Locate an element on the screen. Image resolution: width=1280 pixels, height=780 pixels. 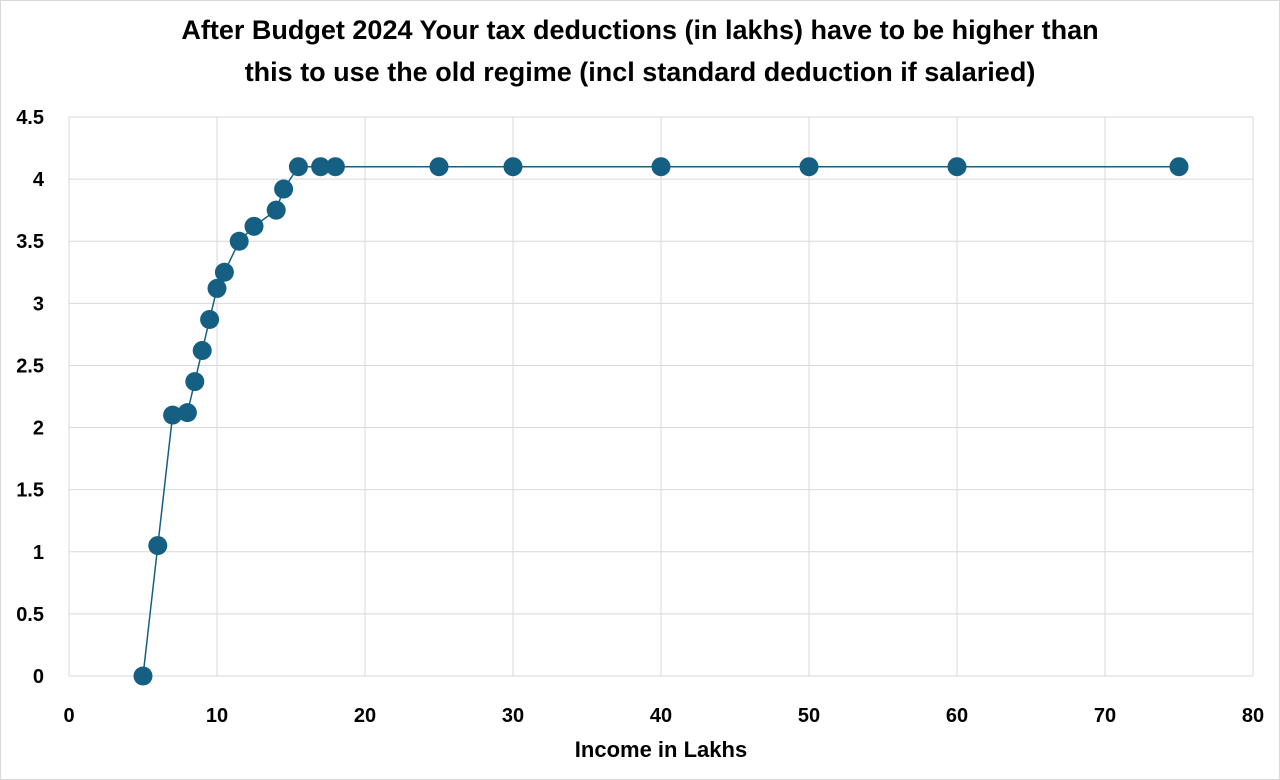
x-tick-label: 30 is located at coordinates (513, 716).